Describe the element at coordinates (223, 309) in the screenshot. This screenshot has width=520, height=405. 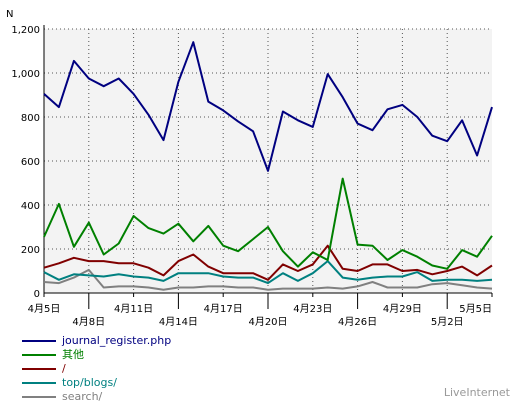
I see `x-tick-label: 4月17日` at that location.